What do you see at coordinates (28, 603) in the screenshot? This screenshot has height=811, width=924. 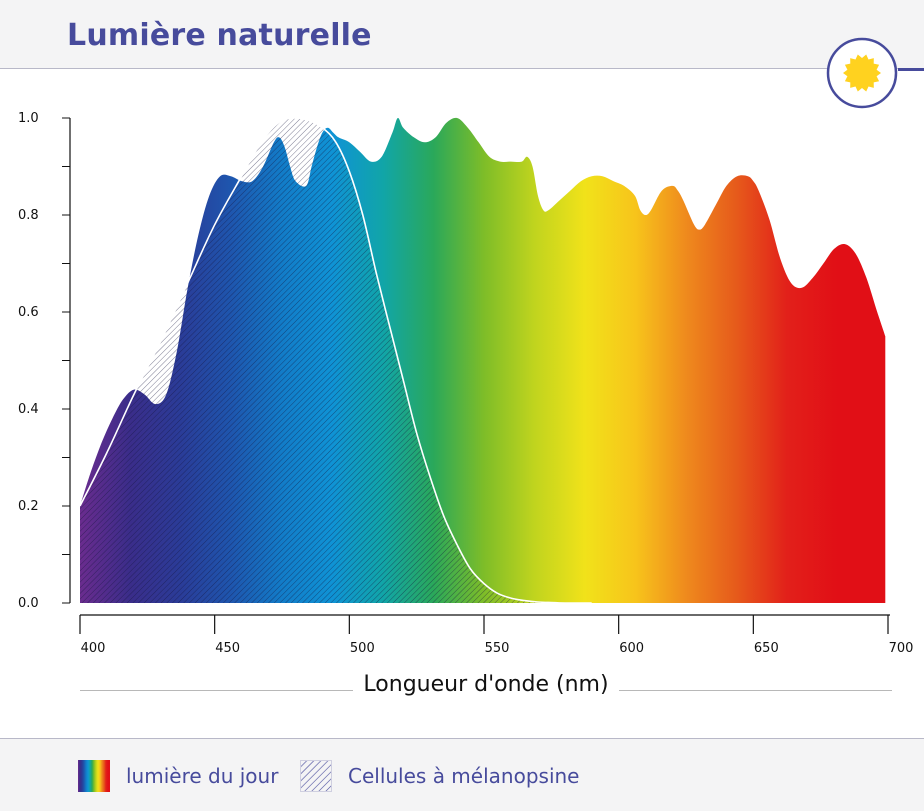 I see `y-tick-label: 0.0` at bounding box center [28, 603].